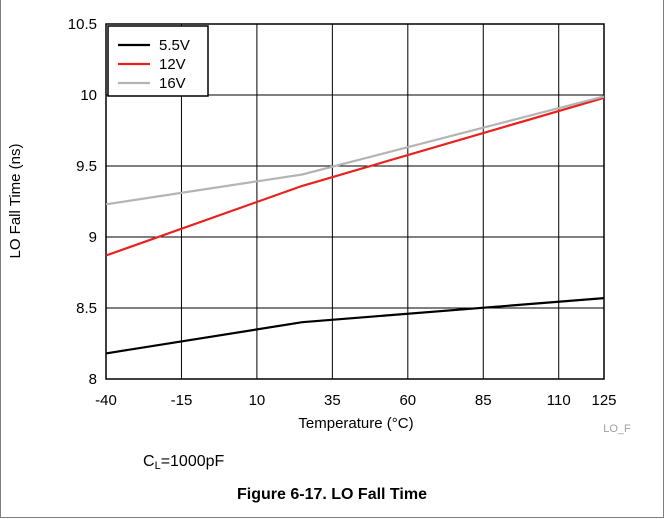  I want to click on note-main: C, so click(149, 461).